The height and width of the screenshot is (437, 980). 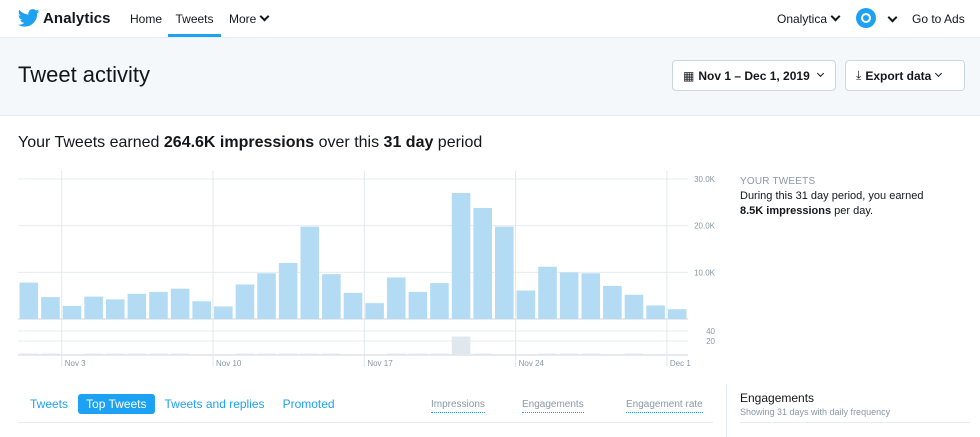 I want to click on x-tick-label: Nov 24, so click(x=532, y=363).